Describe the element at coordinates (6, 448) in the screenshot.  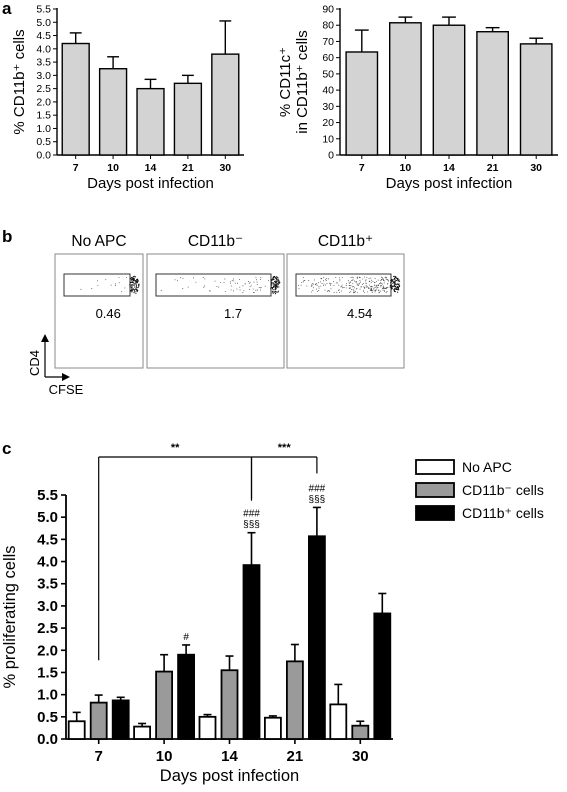
I see `panel-letter-c: c` at that location.